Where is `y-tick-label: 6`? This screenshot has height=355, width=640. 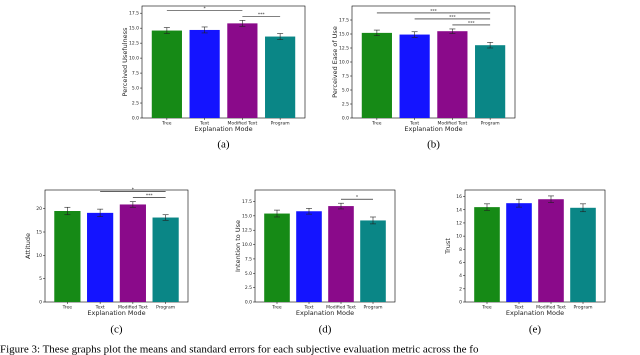 y-tick-label: 6 is located at coordinates (460, 263).